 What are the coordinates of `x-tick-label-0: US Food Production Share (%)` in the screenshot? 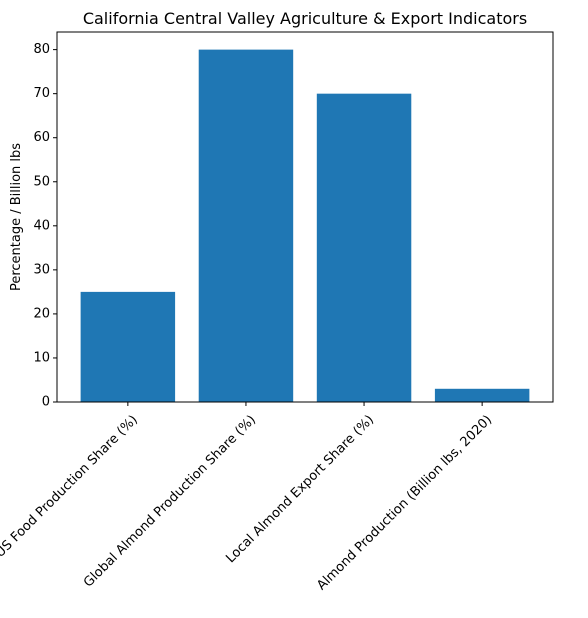 It's located at (70, 486).